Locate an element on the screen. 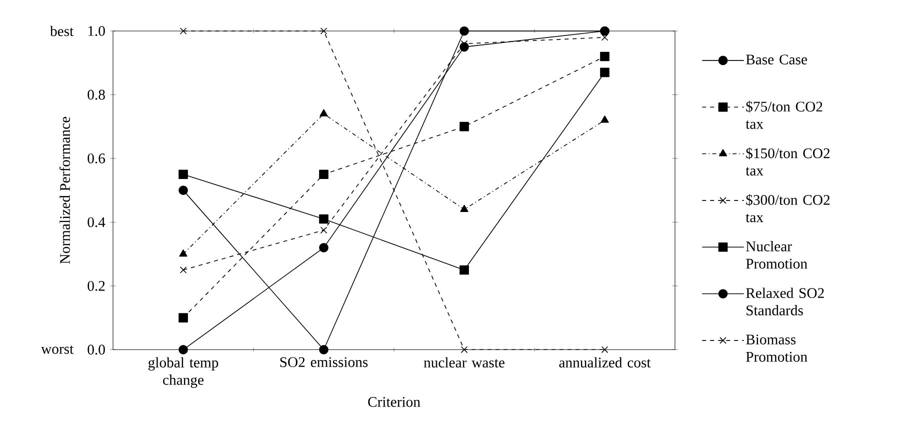 The width and height of the screenshot is (902, 438). legend-label: $150/ton CO2 tax is located at coordinates (788, 161).